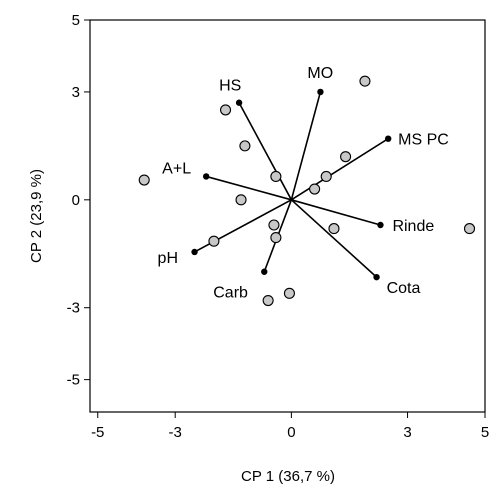 The image size is (492, 486). I want to click on x-axis-ticks: -5 -3 0 3 5, so click(290, 426).